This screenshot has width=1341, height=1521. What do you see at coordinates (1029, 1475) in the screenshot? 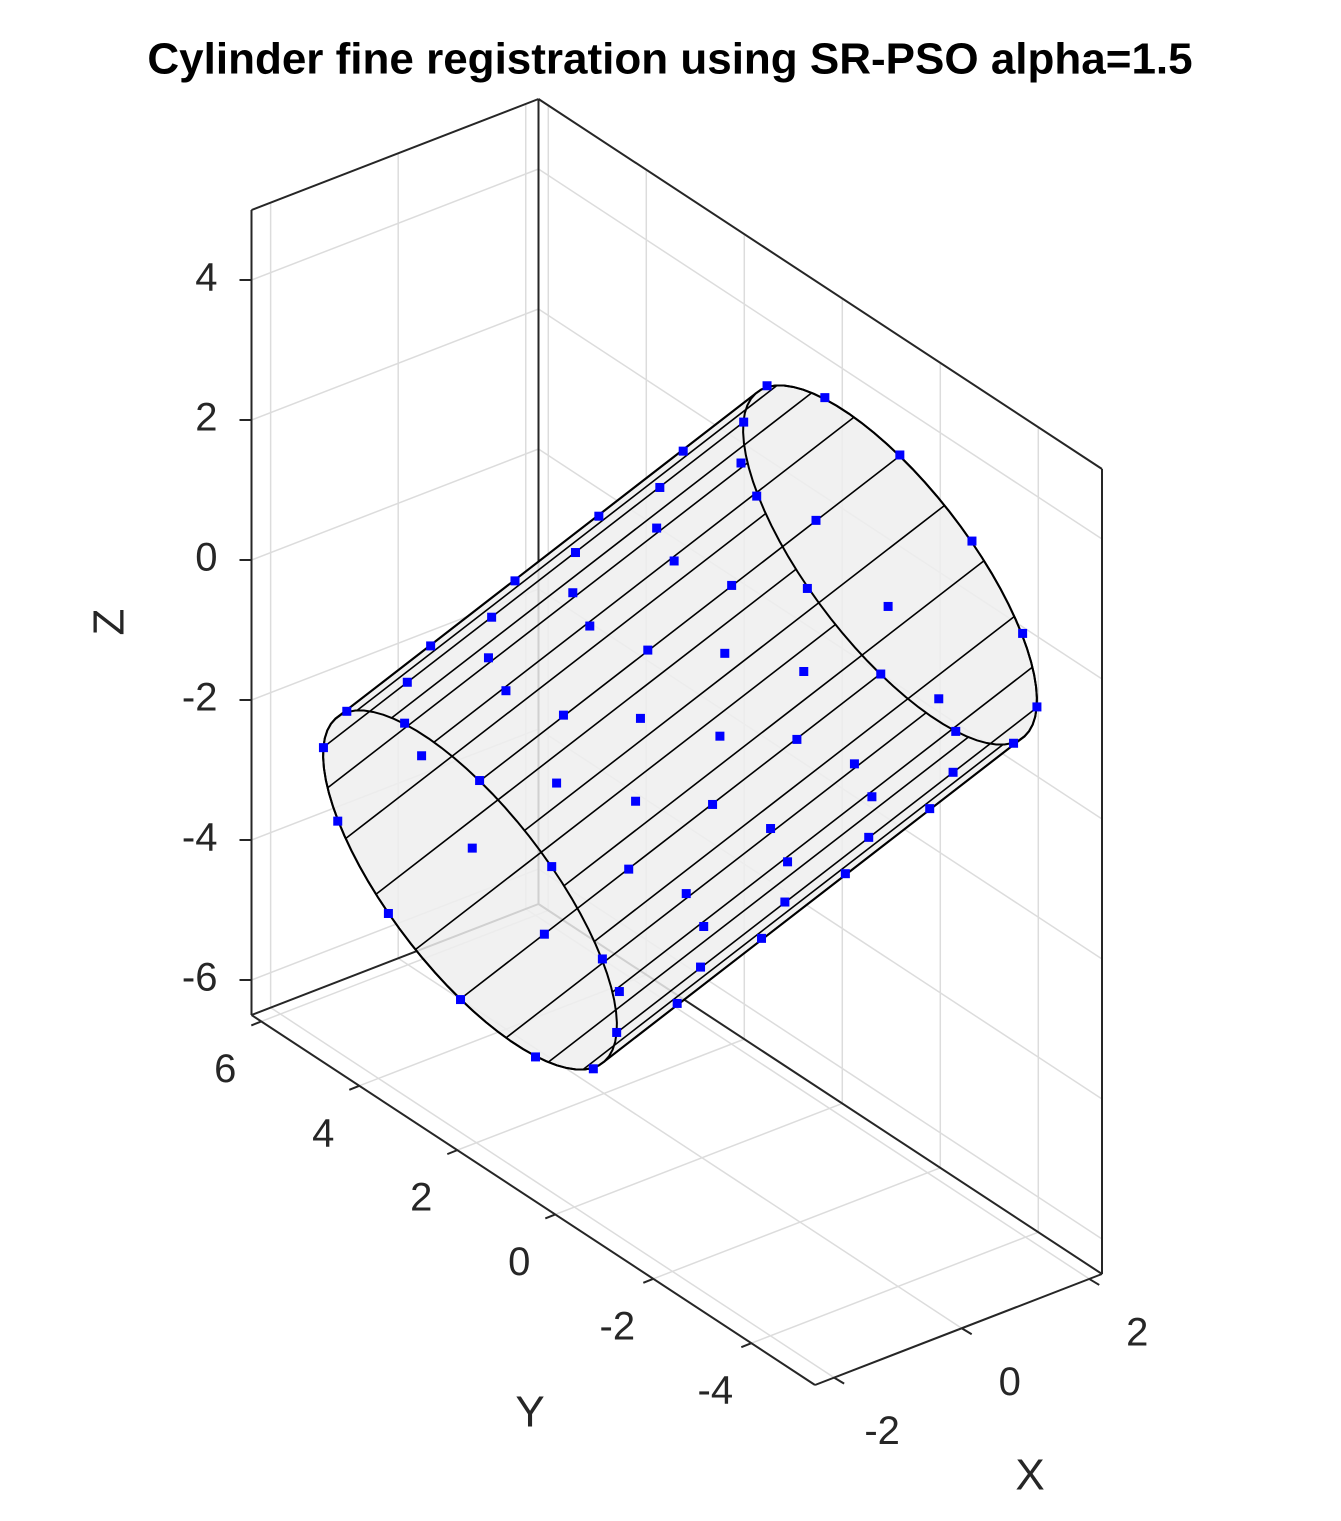
I see `x-axis-label: X` at bounding box center [1029, 1475].